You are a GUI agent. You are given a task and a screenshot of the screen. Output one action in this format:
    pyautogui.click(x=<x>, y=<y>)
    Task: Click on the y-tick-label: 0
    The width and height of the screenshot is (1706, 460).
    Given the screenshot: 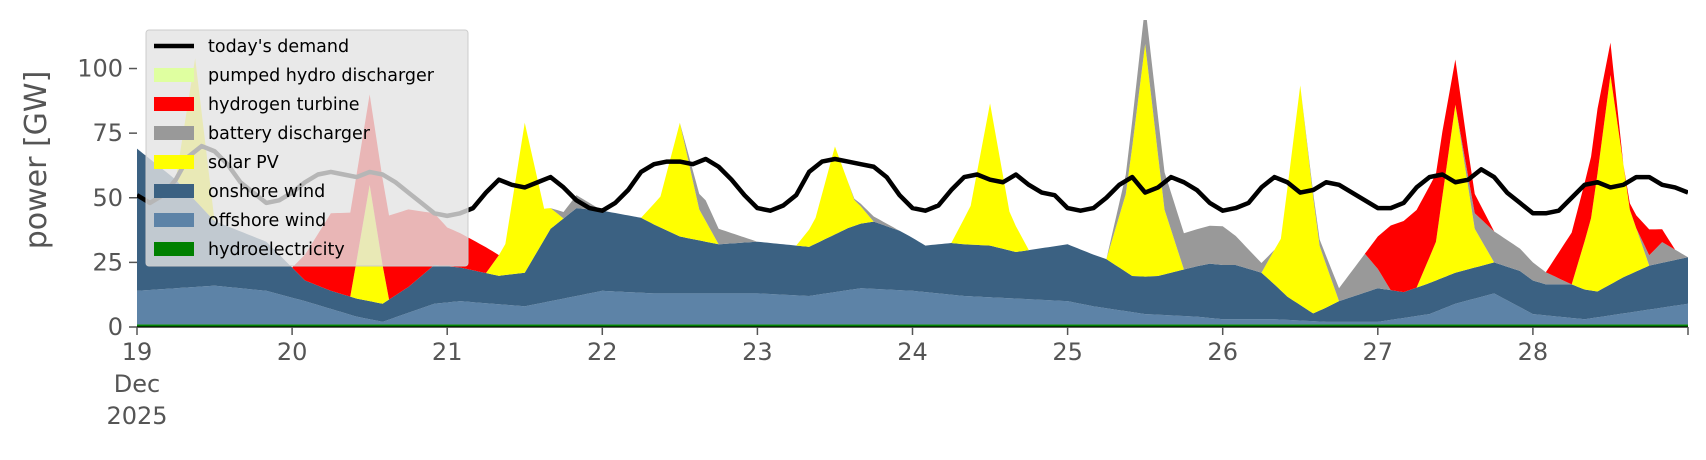 What is the action you would take?
    pyautogui.click(x=115, y=327)
    